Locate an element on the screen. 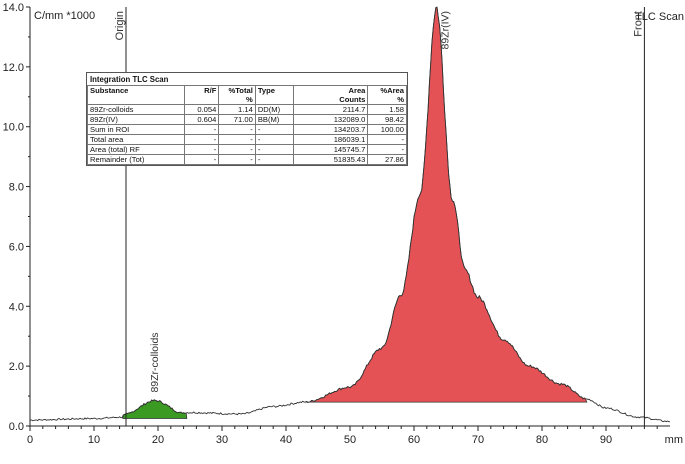 Image resolution: width=685 pixels, height=464 pixels. results-cell: 132089.0 is located at coordinates (331, 119).